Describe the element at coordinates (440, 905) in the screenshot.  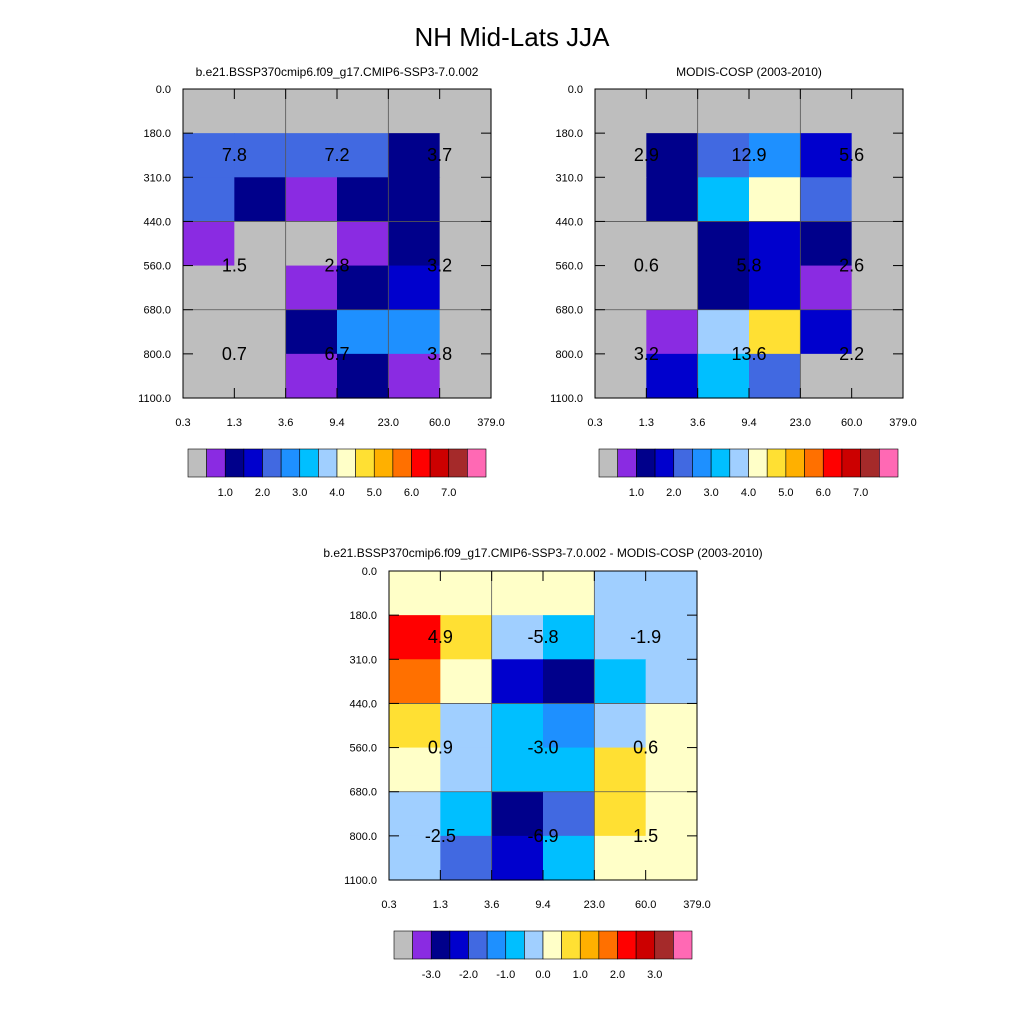
I see `x-tick-label: 1.3` at that location.